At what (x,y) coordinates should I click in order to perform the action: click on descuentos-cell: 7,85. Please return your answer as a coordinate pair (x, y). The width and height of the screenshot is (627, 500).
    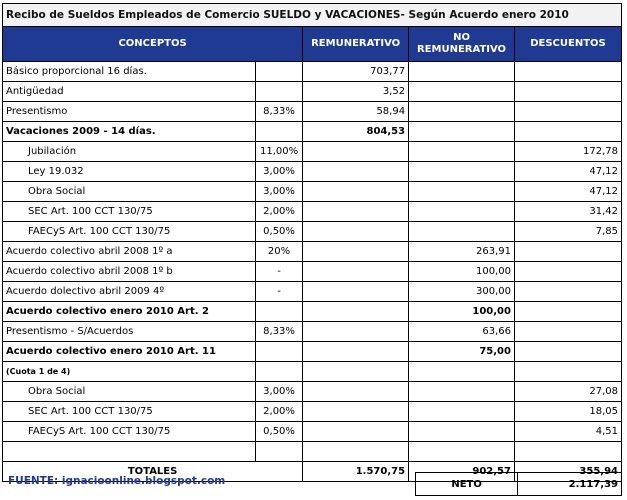
    Looking at the image, I should click on (568, 231).